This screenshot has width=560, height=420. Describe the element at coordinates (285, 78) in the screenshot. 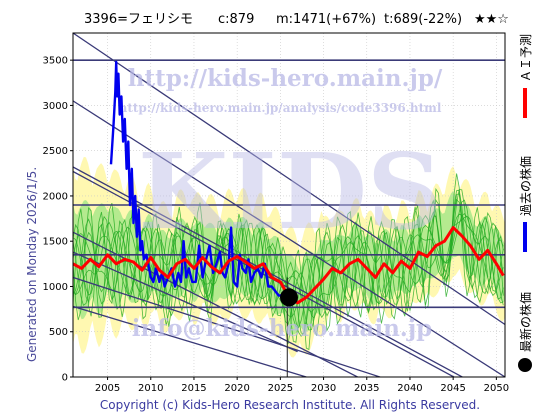

I see `watermark-url-large: http://kids-hero.main.jp/` at that location.